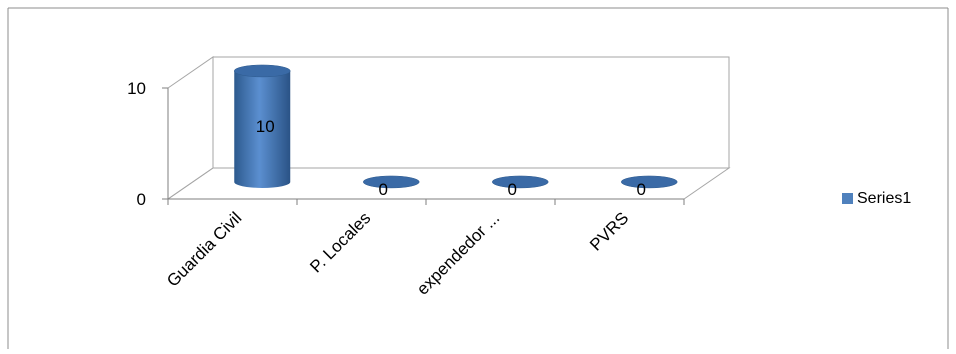 This screenshot has height=354, width=956. What do you see at coordinates (609, 231) in the screenshot?
I see `x-tick-label: PVRS` at bounding box center [609, 231].